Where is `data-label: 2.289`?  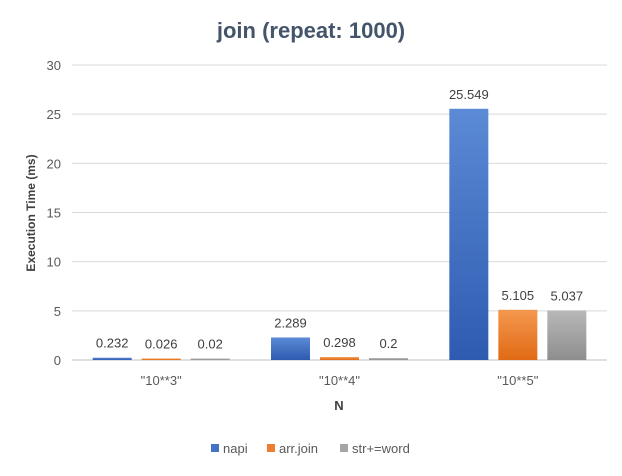
data-label: 2.289 is located at coordinates (290, 322).